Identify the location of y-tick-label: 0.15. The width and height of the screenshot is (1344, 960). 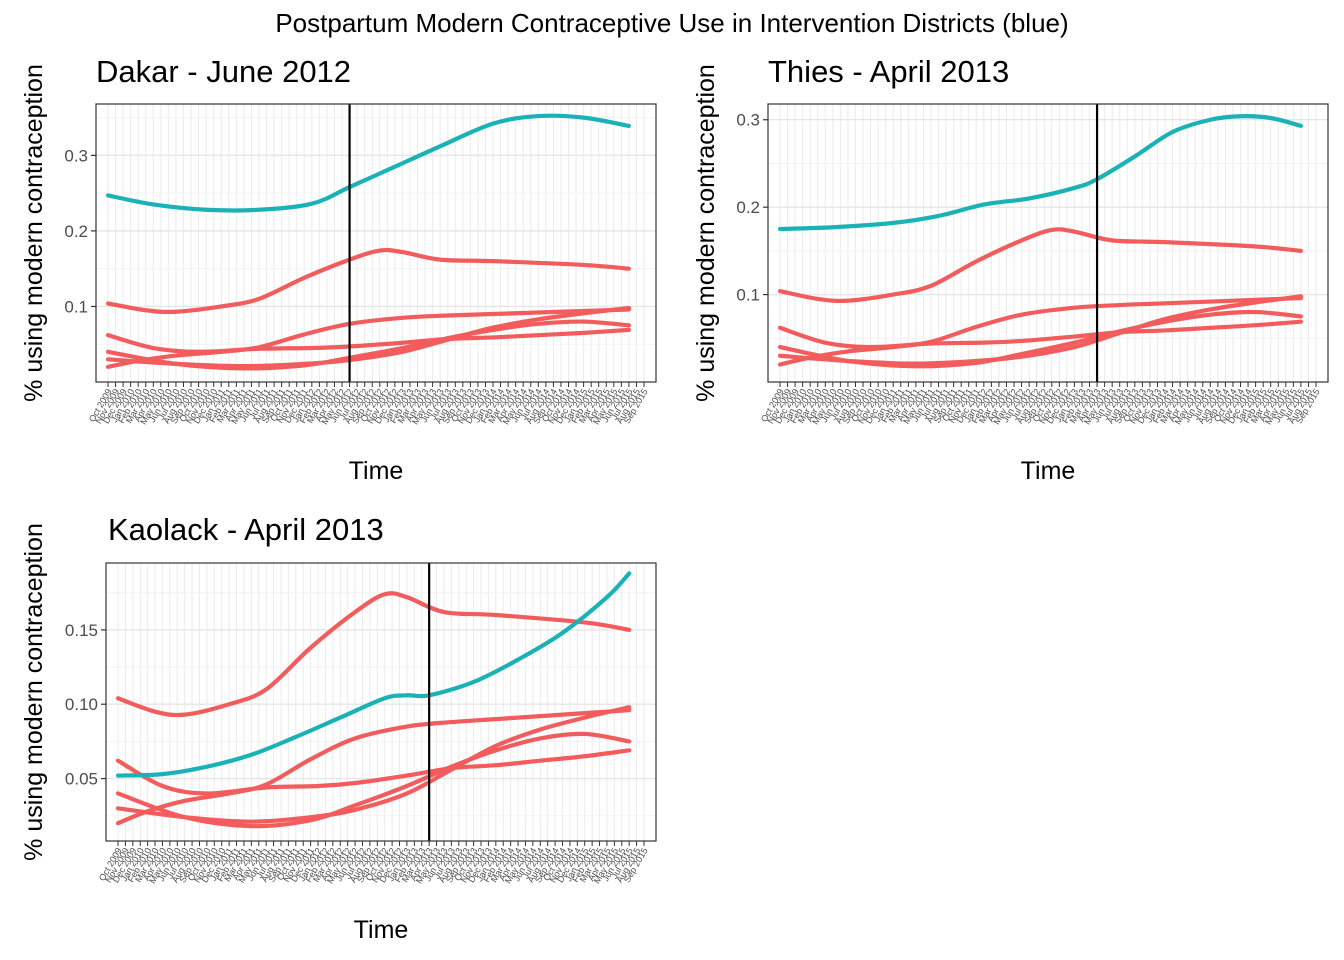
(81, 630).